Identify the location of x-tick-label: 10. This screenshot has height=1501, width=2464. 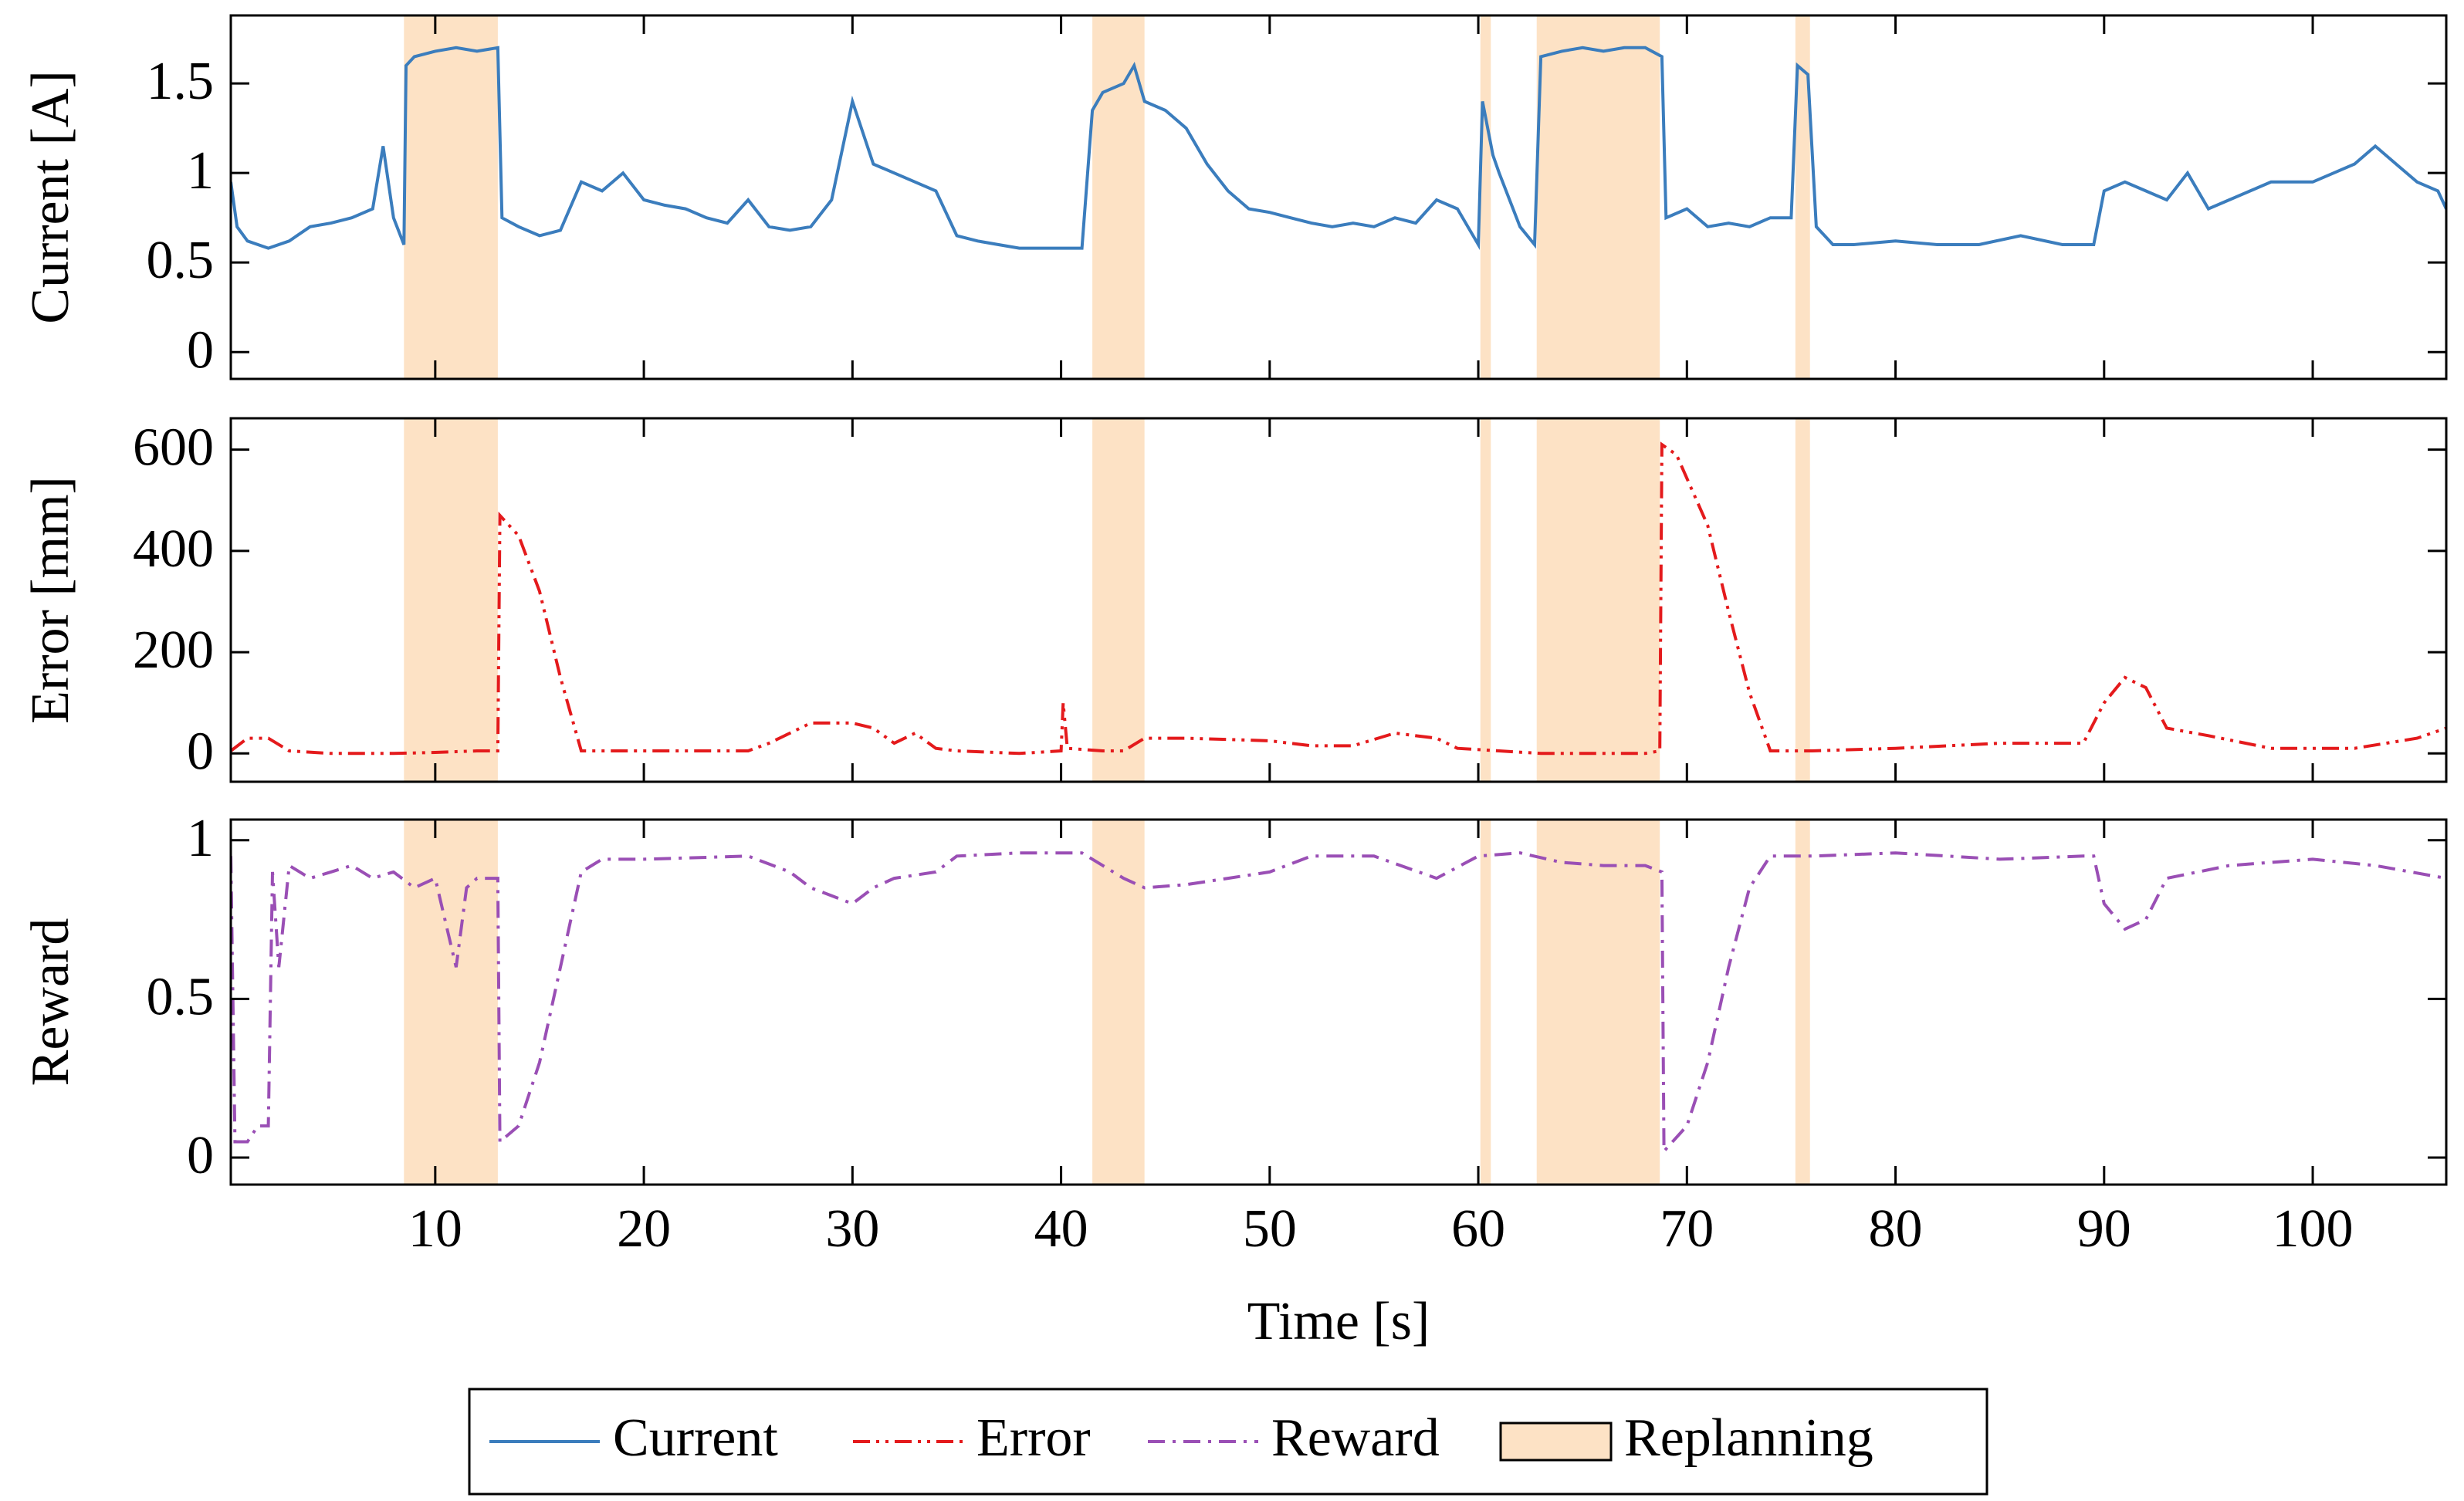
(435, 1229).